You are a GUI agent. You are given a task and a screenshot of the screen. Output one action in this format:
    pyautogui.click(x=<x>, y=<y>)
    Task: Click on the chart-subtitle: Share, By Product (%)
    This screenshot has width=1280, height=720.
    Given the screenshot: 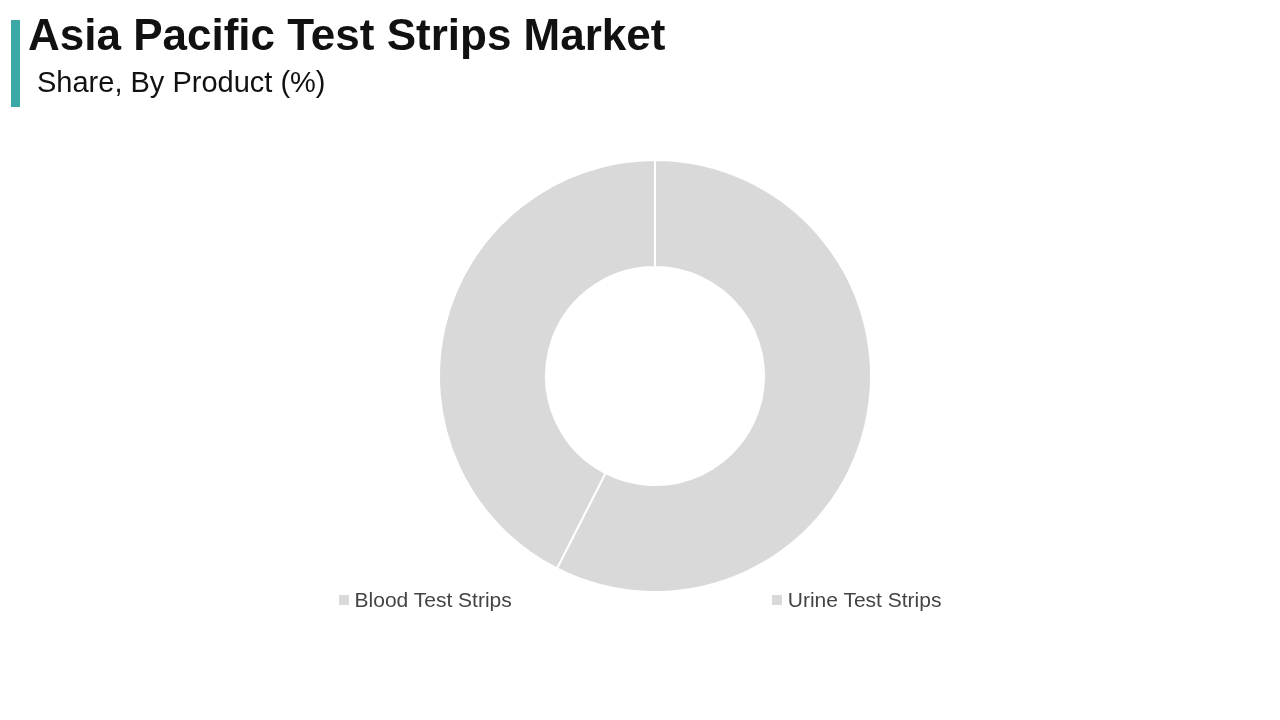 What is the action you would take?
    pyautogui.click(x=181, y=82)
    